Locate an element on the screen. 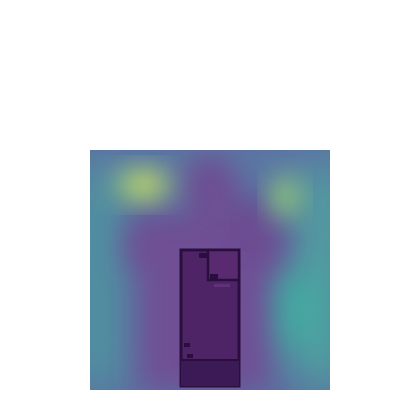 The height and width of the screenshot is (420, 420). floorplan-overlay is located at coordinates (210, 318).